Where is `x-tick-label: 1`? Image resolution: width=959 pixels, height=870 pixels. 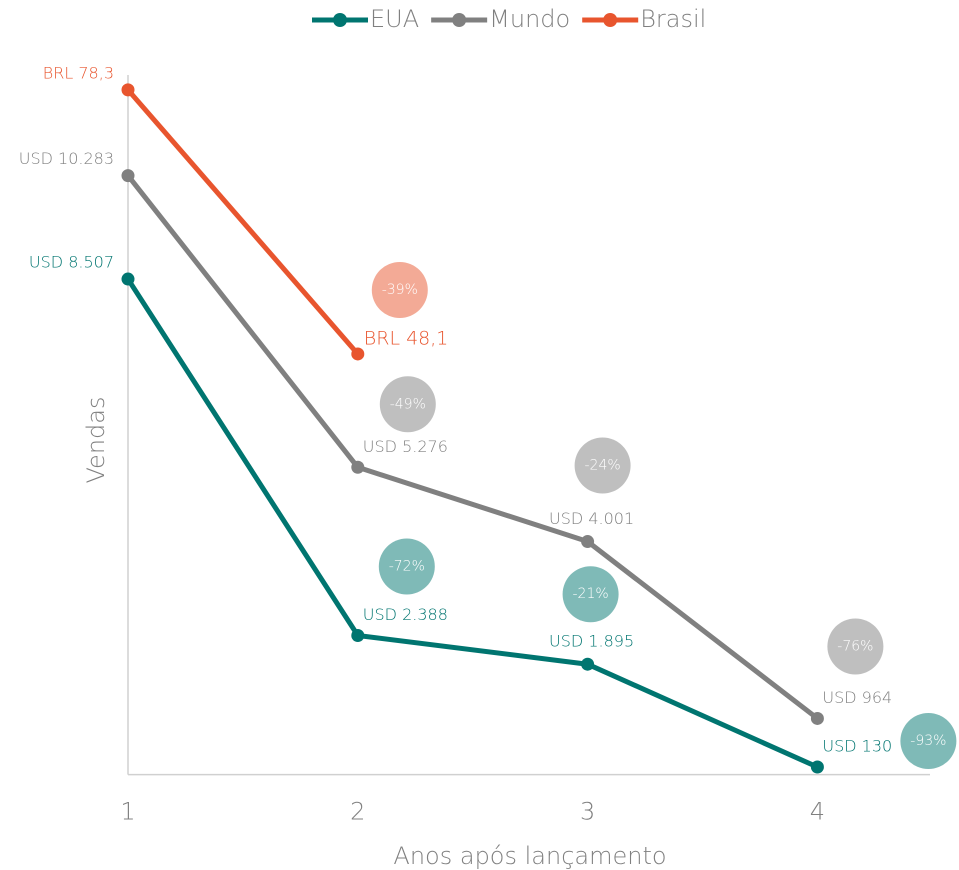 x-tick-label: 1 is located at coordinates (127, 812).